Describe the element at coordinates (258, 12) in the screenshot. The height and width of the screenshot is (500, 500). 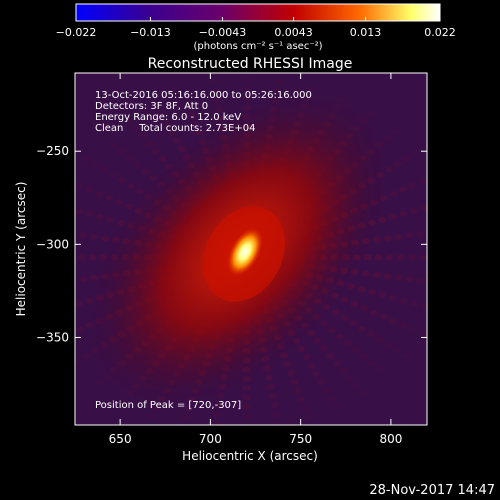
I see `colorbar` at that location.